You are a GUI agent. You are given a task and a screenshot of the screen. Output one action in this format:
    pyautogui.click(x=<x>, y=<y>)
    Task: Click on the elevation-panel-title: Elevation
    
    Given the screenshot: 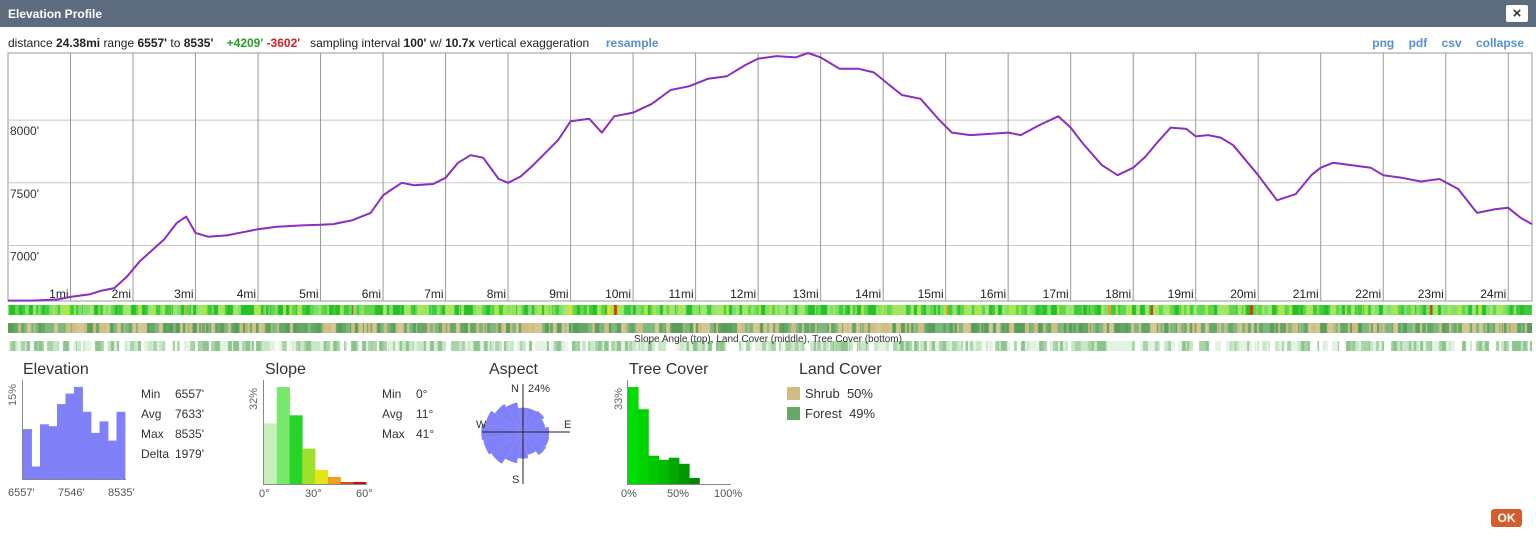 What is the action you would take?
    pyautogui.click(x=56, y=369)
    